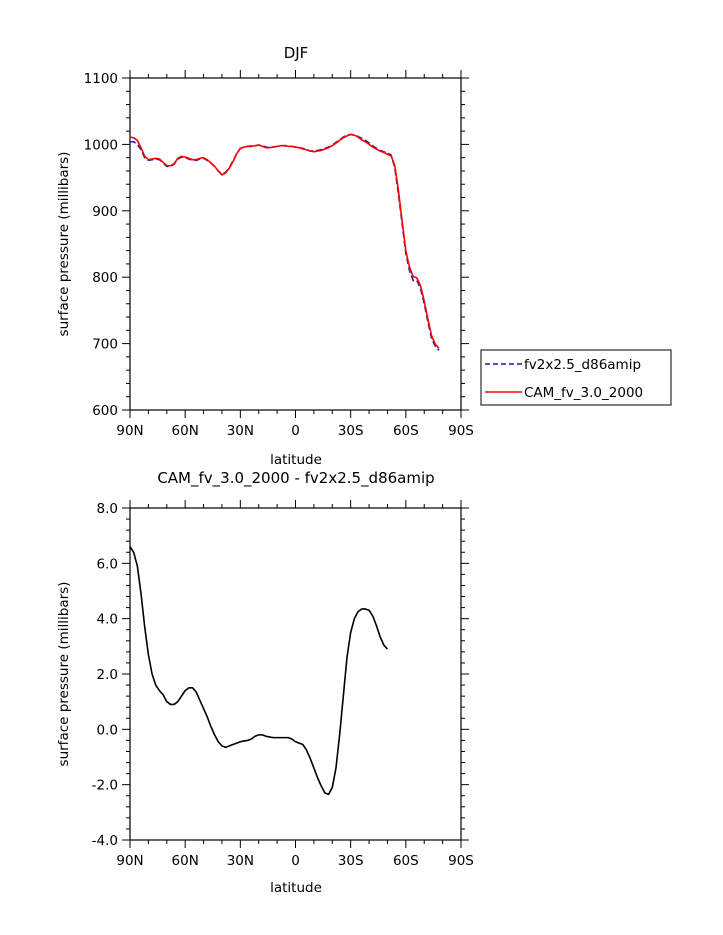  I want to click on bottom-x-tick-label: 90N, so click(129, 861).